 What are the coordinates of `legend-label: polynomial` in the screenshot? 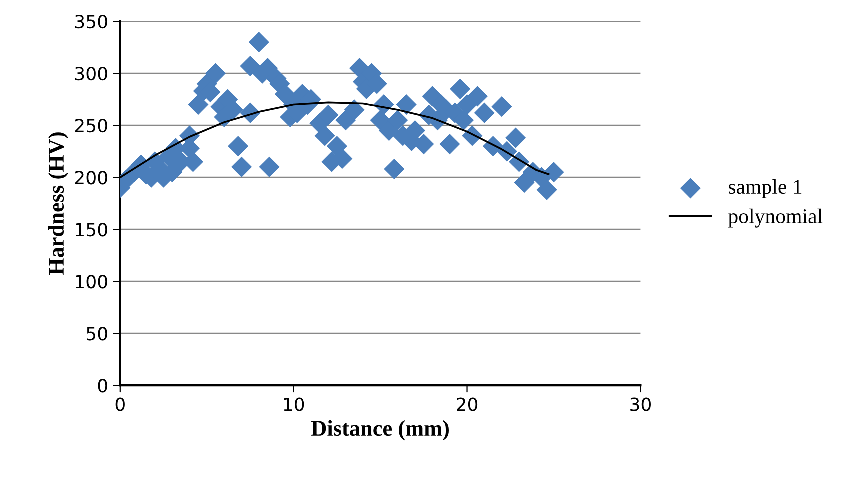 It's located at (775, 218).